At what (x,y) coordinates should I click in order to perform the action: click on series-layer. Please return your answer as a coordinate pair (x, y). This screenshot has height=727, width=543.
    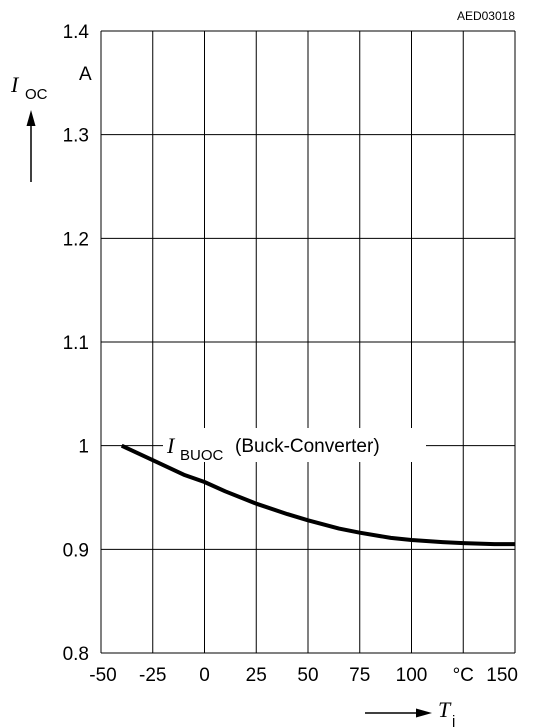
    Looking at the image, I should click on (317, 495).